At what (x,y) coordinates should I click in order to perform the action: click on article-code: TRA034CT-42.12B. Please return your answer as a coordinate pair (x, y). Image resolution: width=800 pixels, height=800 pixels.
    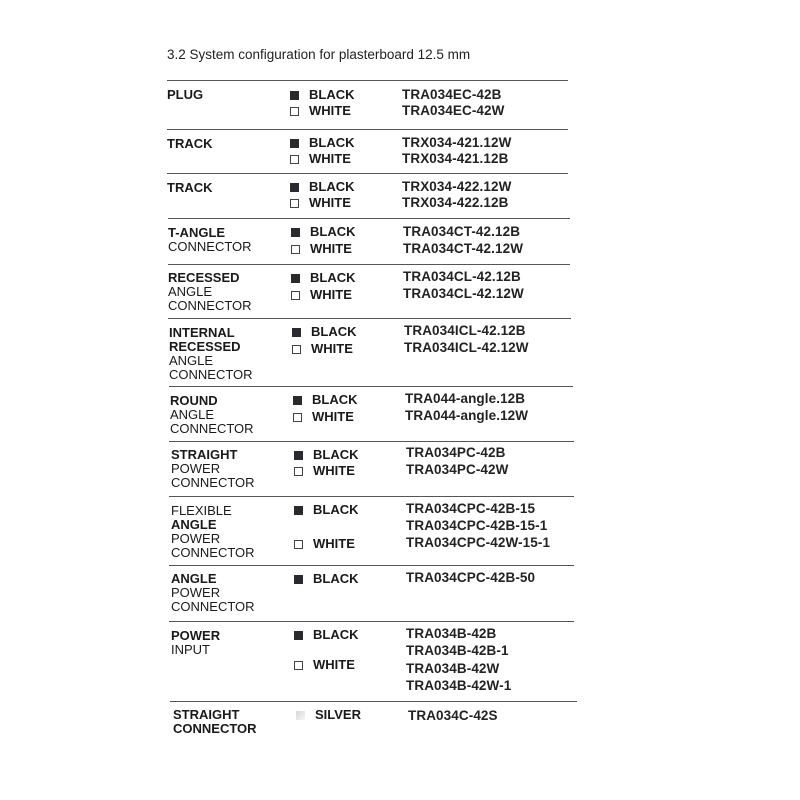
    Looking at the image, I should click on (462, 231).